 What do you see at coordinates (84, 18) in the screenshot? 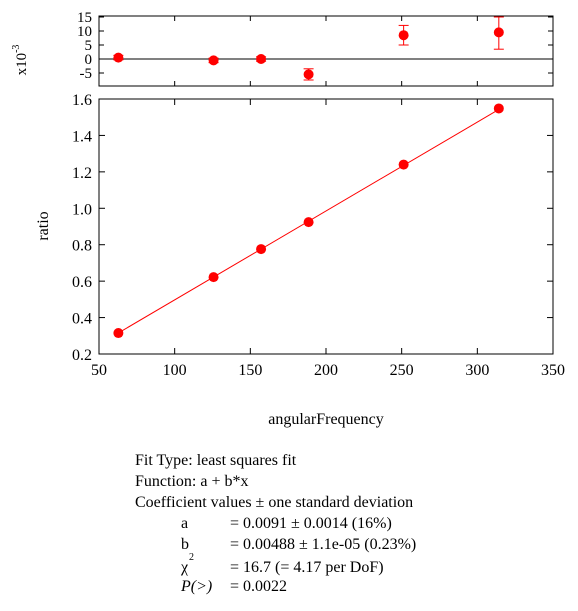
I see `residual-y-tick-label: 15` at bounding box center [84, 18].